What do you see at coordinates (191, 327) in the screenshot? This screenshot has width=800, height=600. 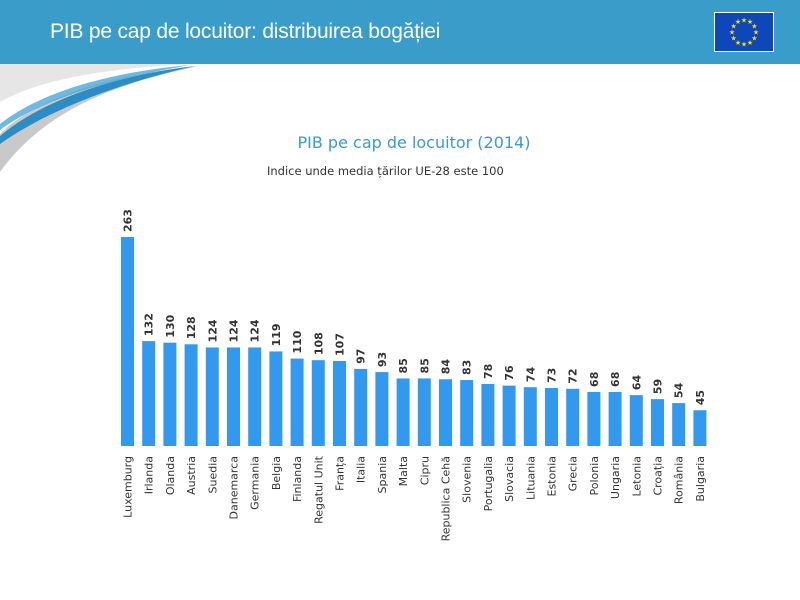 I see `data-label: 128` at bounding box center [191, 327].